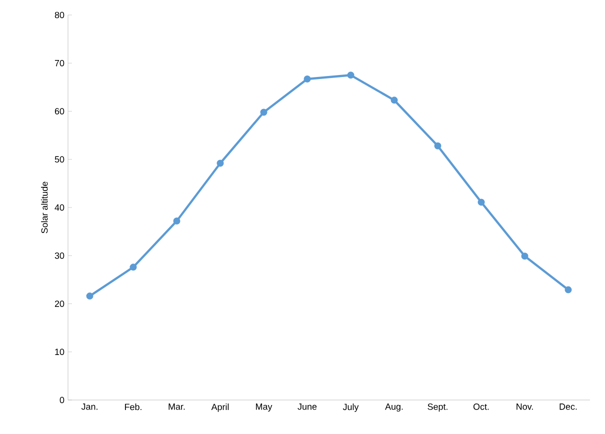  I want to click on x-tick-label: Sept., so click(438, 408).